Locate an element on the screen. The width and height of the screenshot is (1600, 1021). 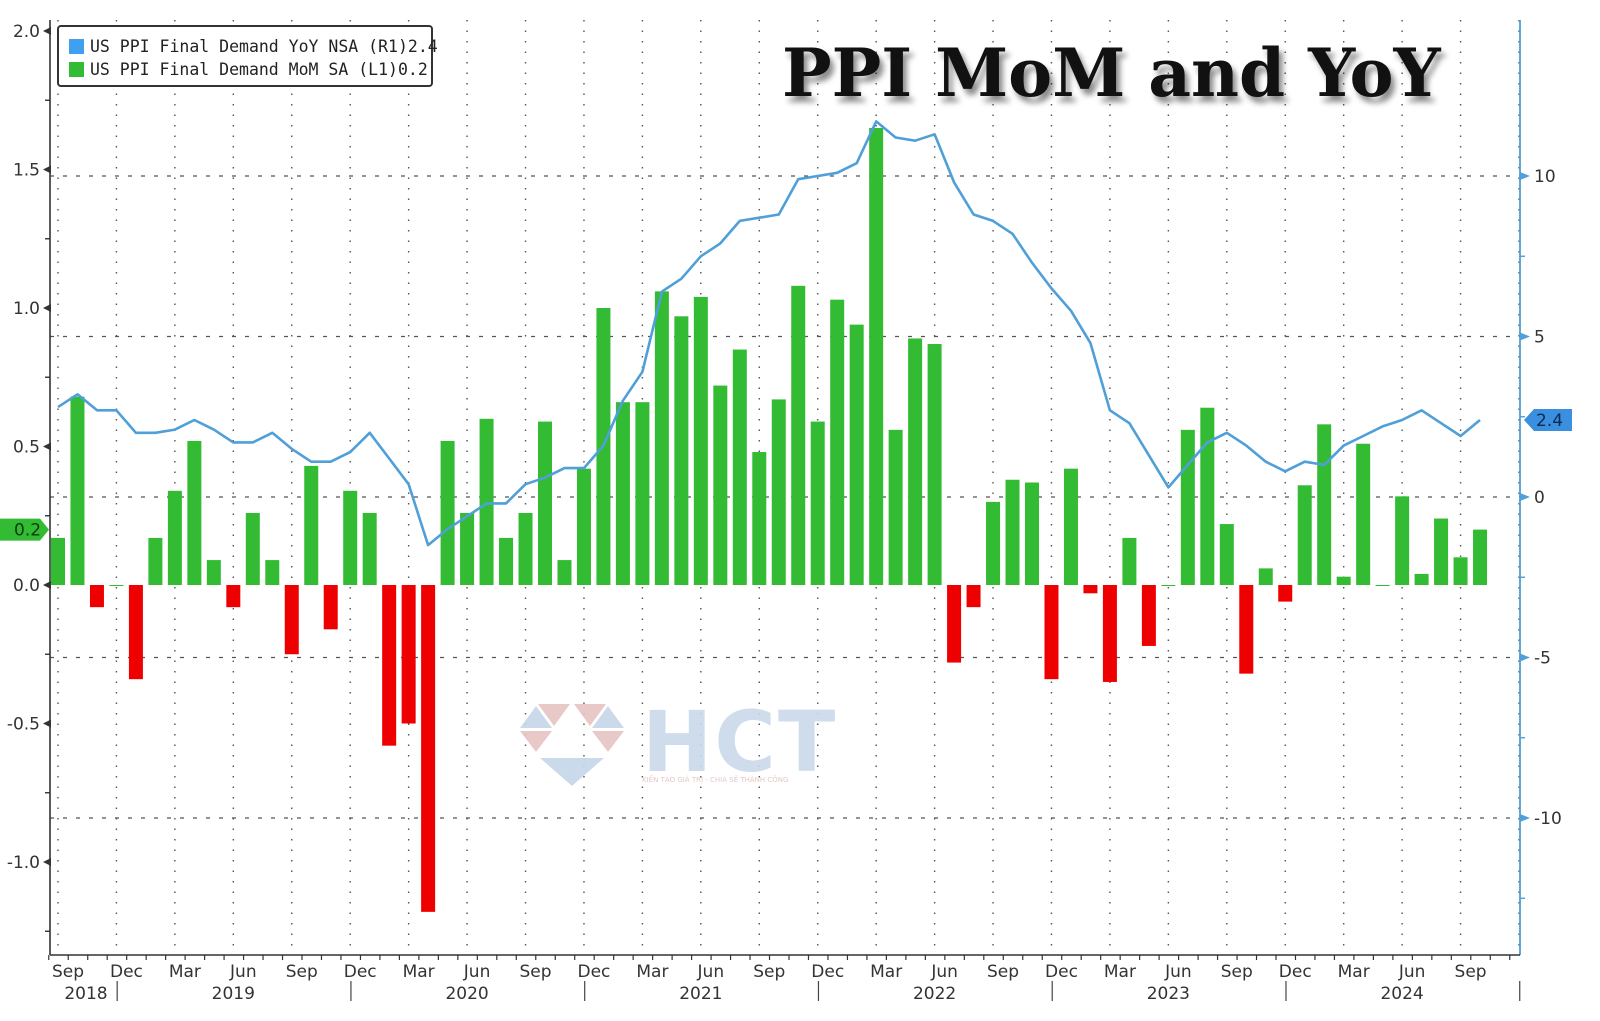
right-axis-tick-label: 0 is located at coordinates (1539, 498).